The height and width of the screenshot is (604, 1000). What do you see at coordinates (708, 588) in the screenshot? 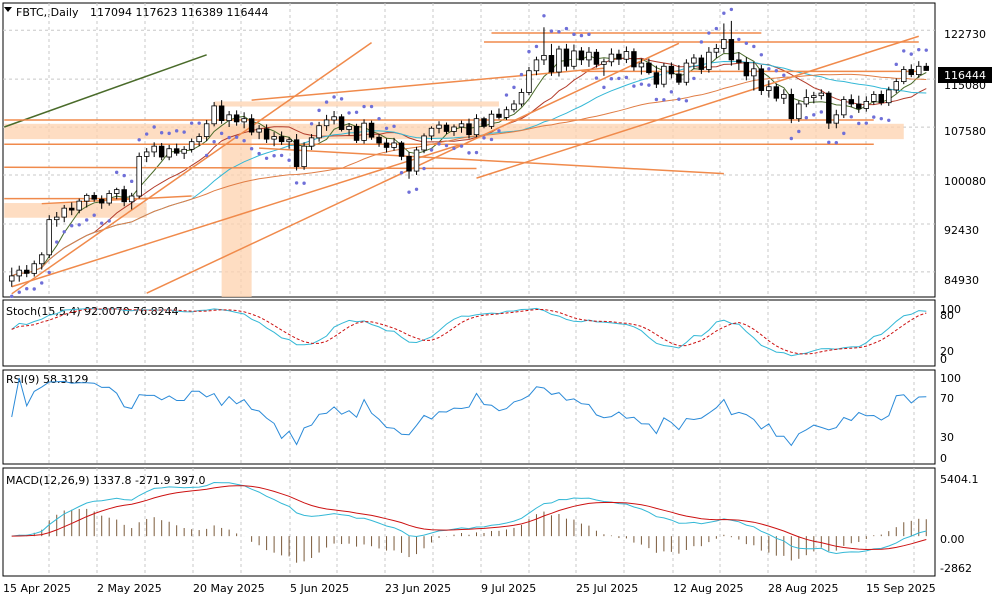
I see `date-tick-label: 12 Aug 2025` at bounding box center [708, 588].